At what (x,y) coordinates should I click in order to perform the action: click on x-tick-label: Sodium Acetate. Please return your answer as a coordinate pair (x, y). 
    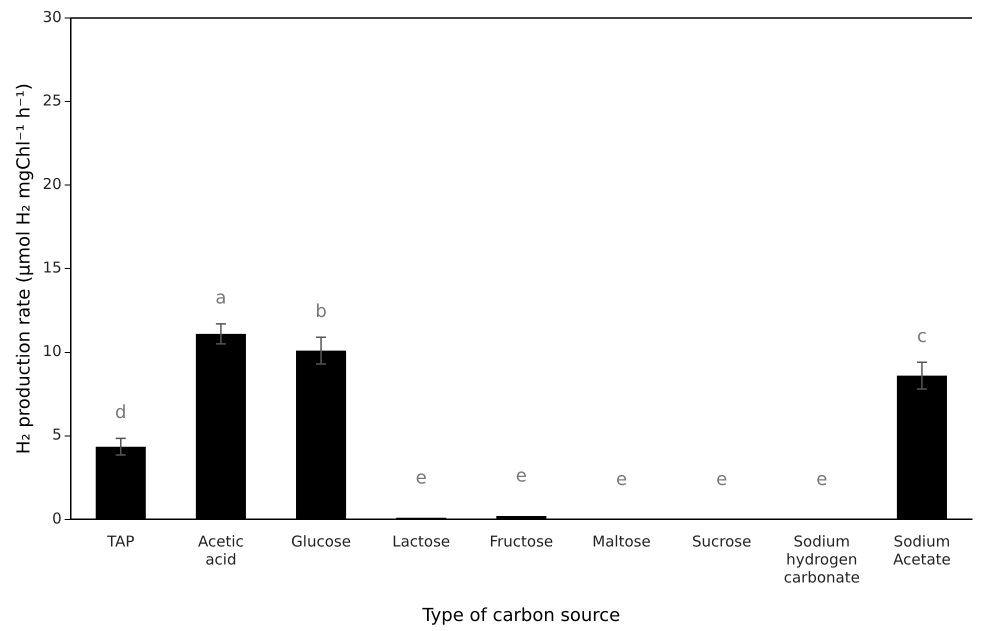
    Looking at the image, I should click on (922, 550).